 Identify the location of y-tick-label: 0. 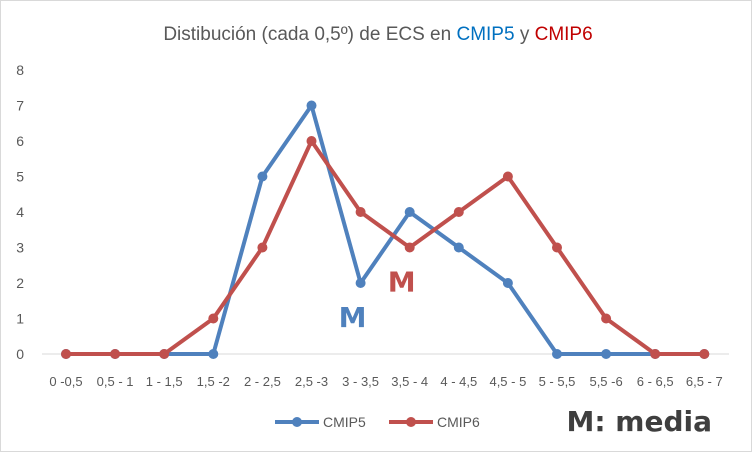
(20, 354).